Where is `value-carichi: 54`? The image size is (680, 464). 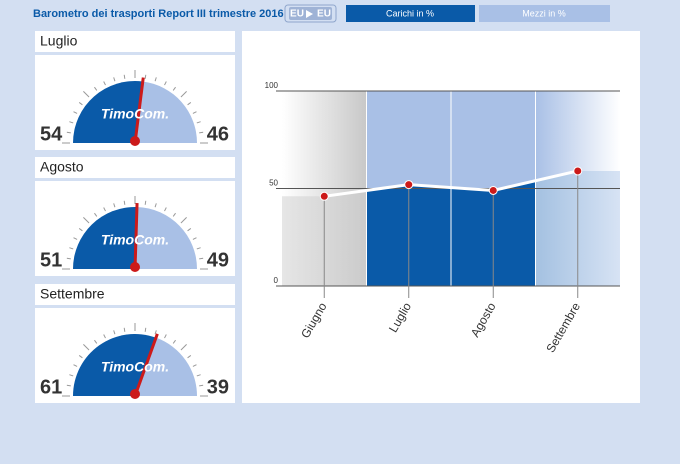
value-carichi: 54 is located at coordinates (51, 134).